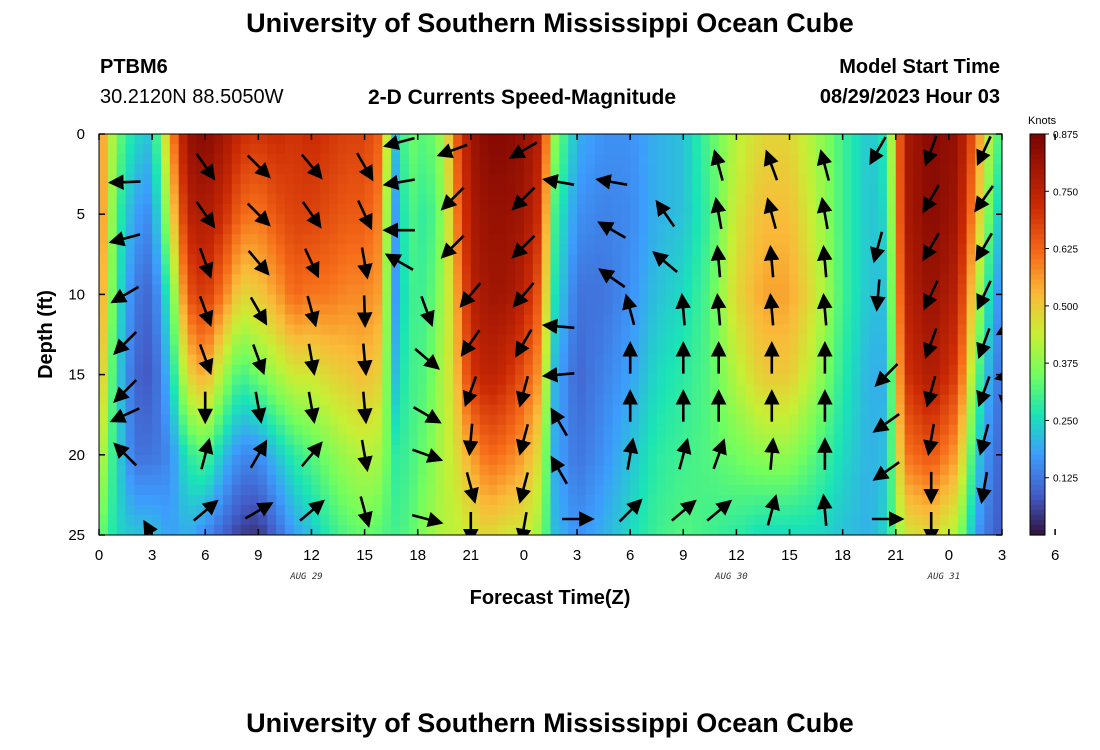 This screenshot has height=750, width=1100. What do you see at coordinates (99, 555) in the screenshot?
I see `x-tick-label: 0` at bounding box center [99, 555].